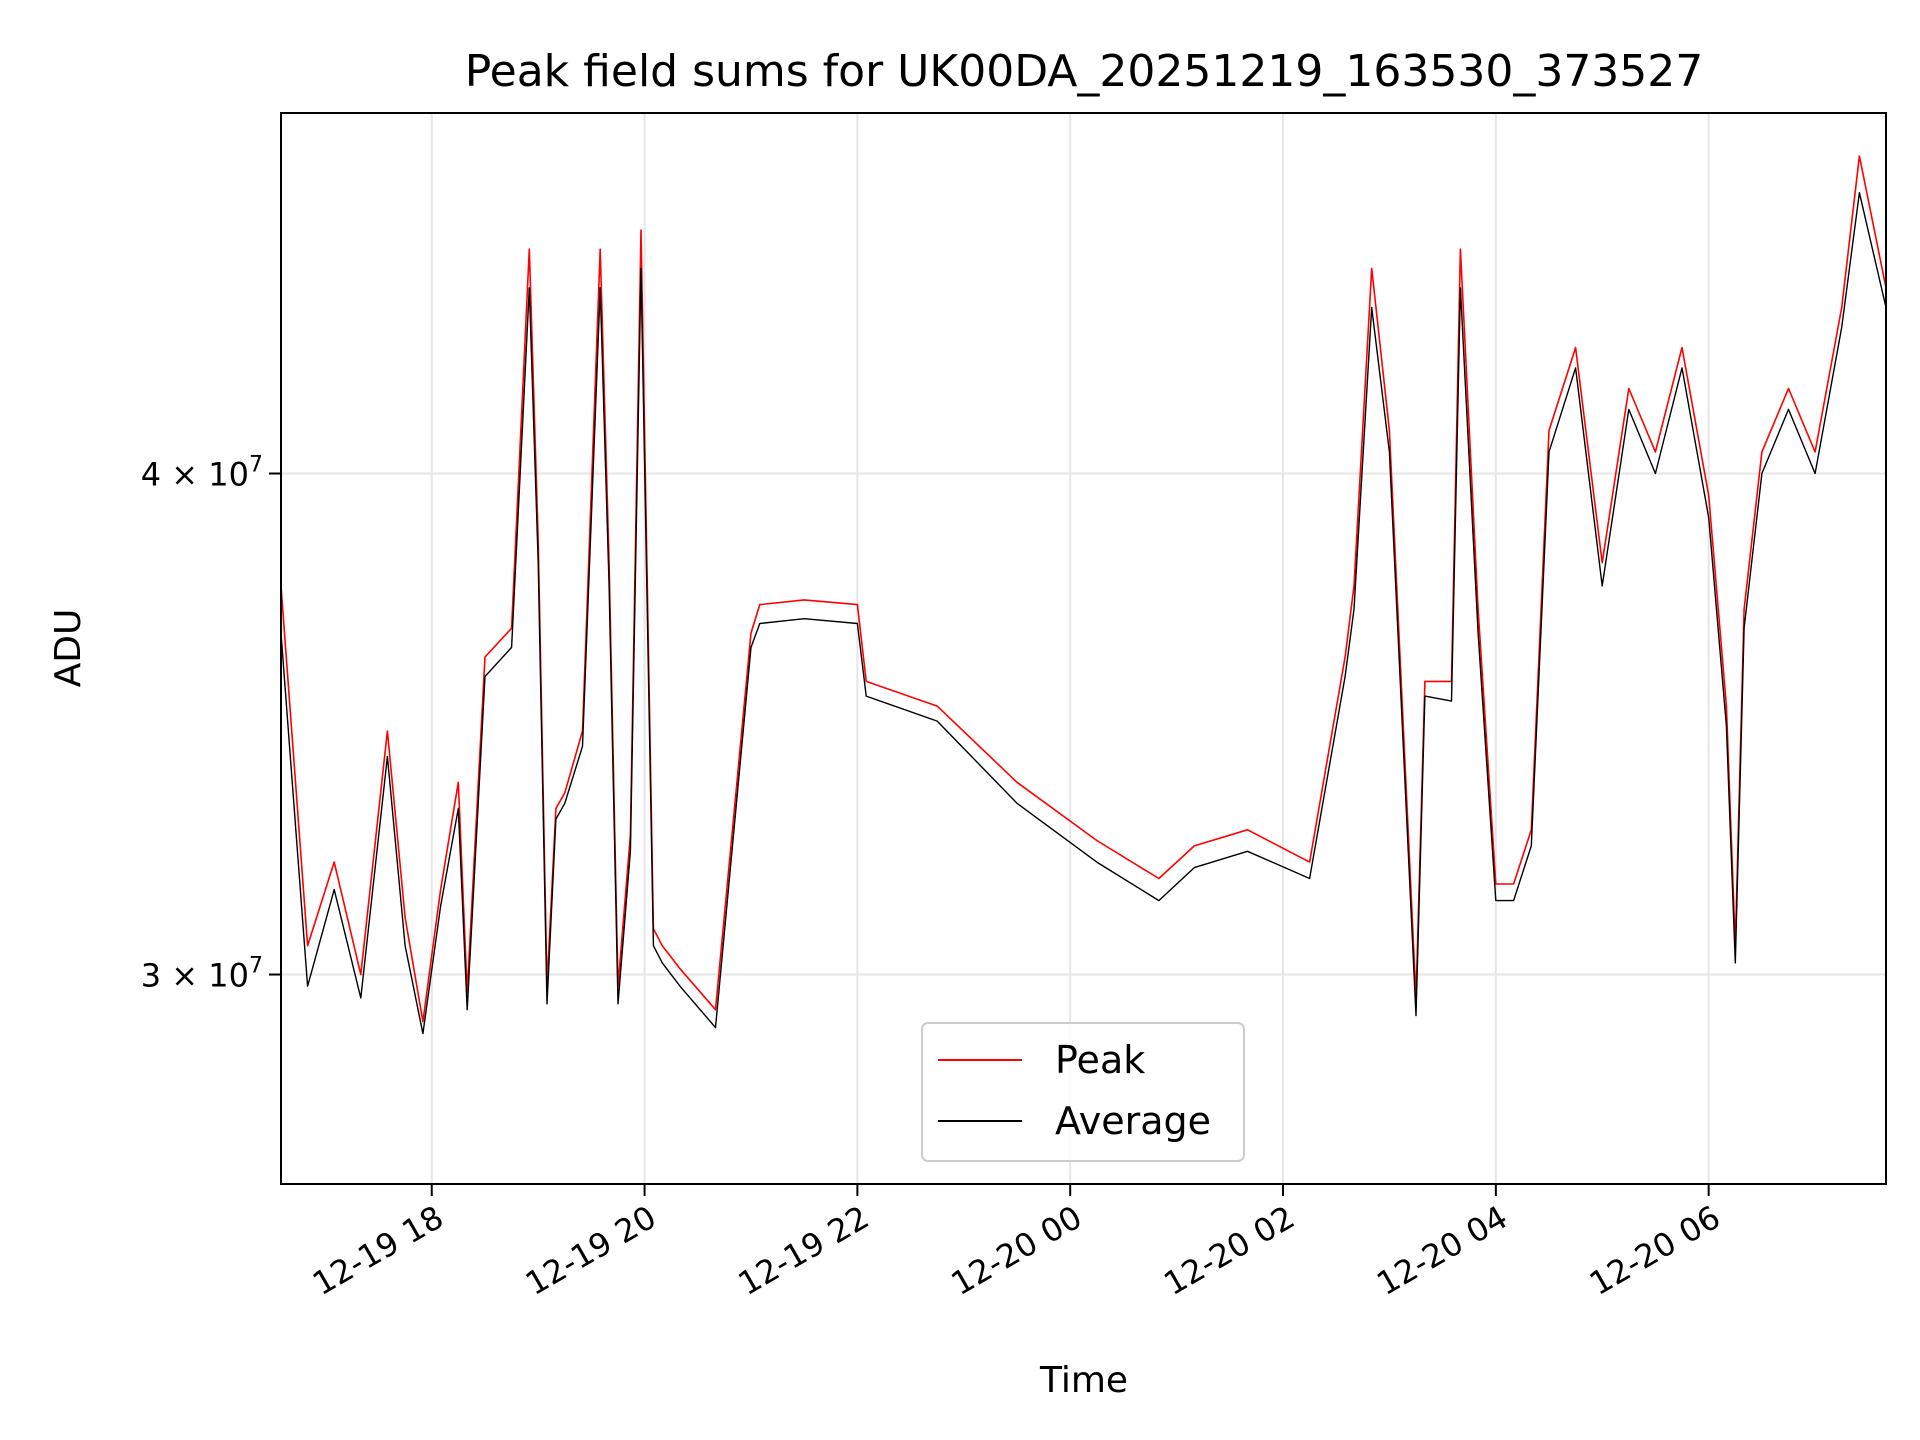 This screenshot has width=1920, height=1440. I want to click on legend: Peak Average, so click(1083, 1092).